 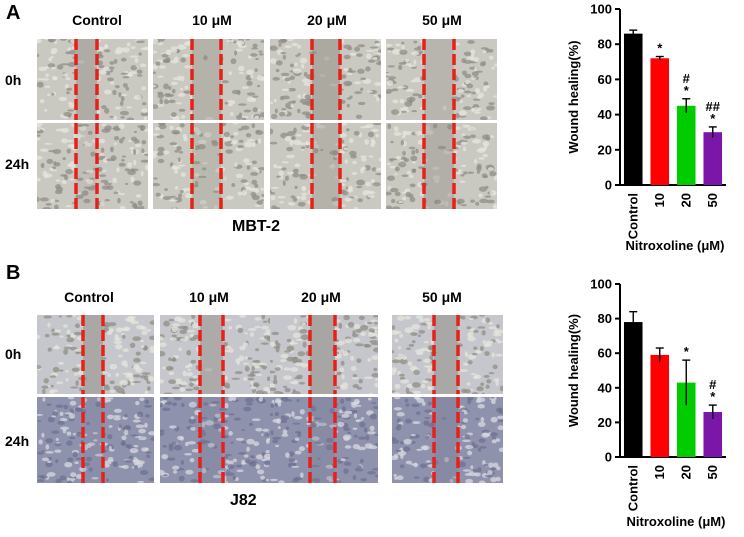 I want to click on chart-b-ylabel: Wound healing(%), so click(x=573, y=370).